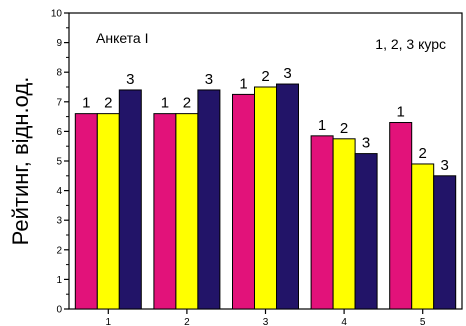  What do you see at coordinates (59, 280) in the screenshot?
I see `y-tick-label: 1` at bounding box center [59, 280].